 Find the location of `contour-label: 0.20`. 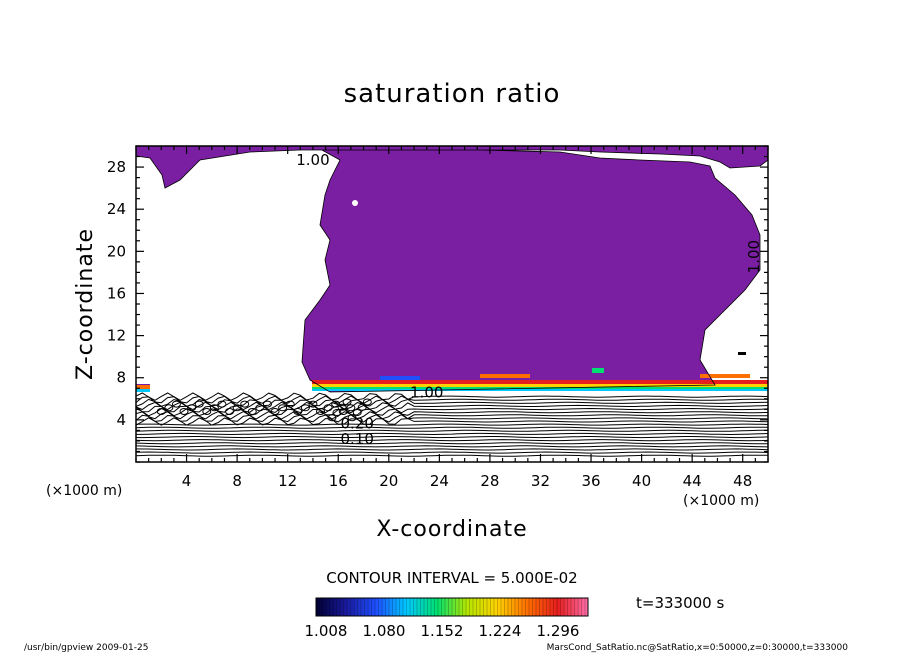

contour-label: 0.20 is located at coordinates (356, 423).